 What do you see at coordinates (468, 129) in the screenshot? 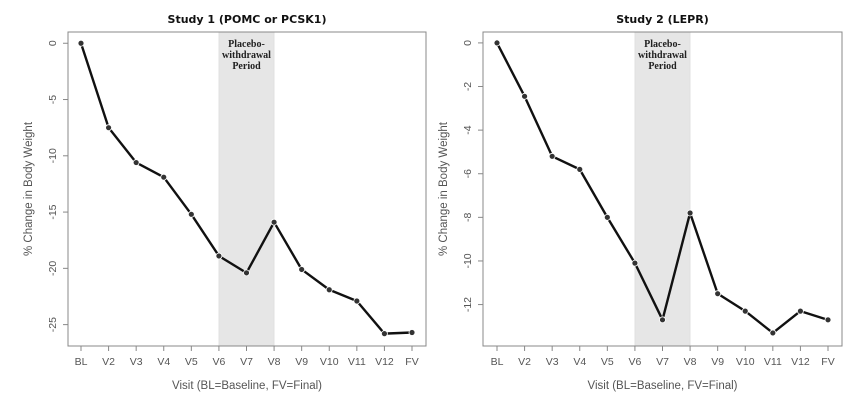
I see `y-tick-label: -4` at bounding box center [468, 129].